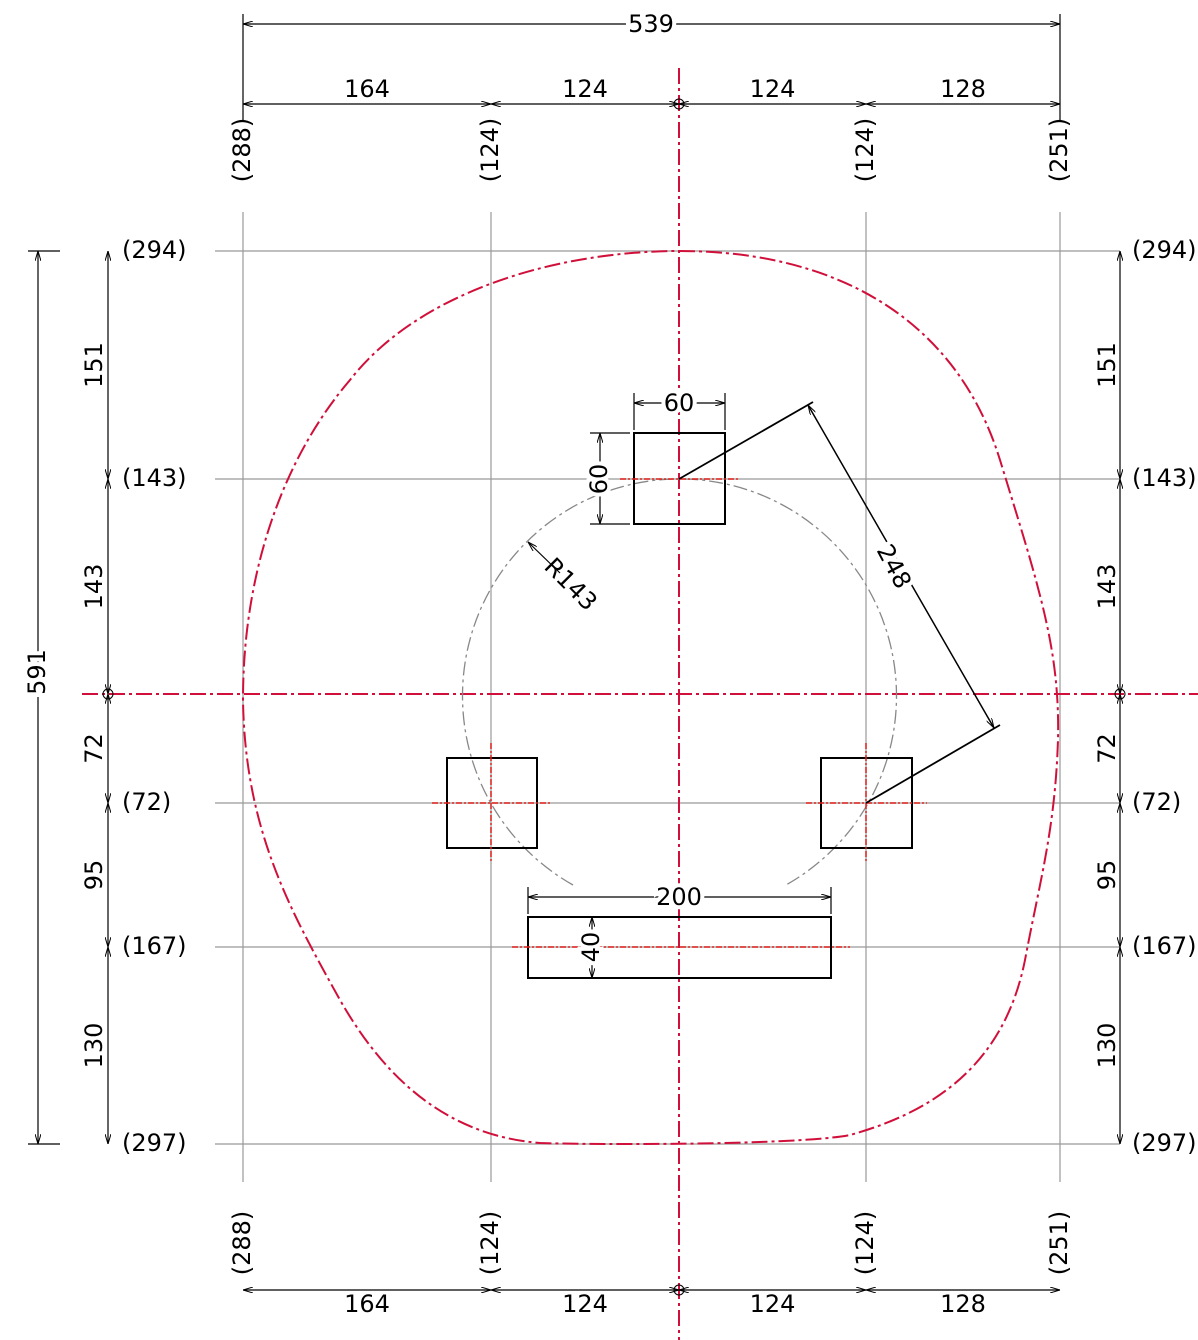 The image size is (1198, 1340). I want to click on radius-label: R143, so click(571, 584).